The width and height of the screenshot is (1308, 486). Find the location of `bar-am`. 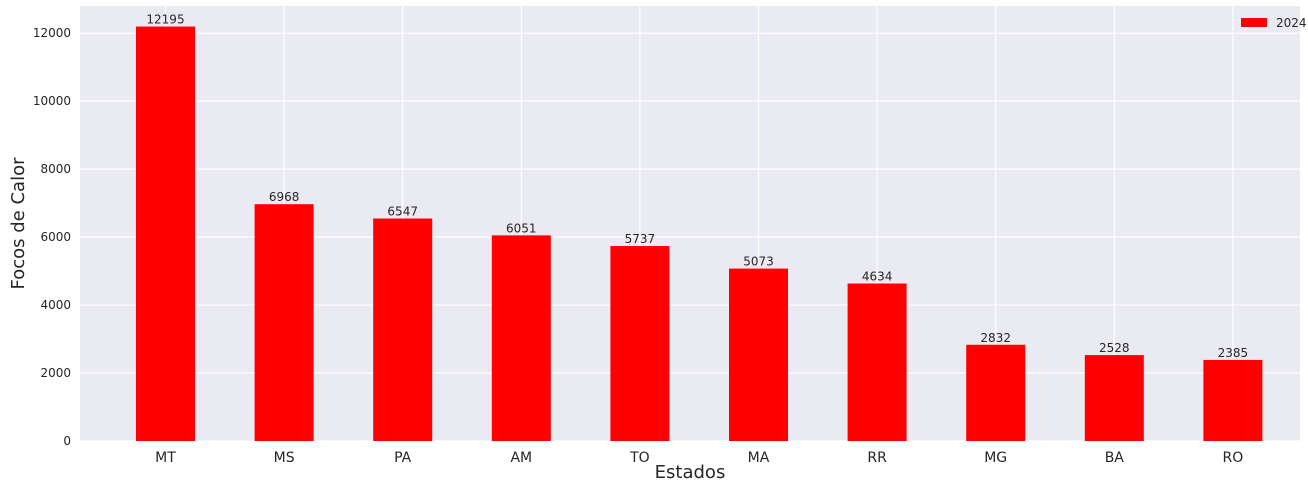

bar-am is located at coordinates (521, 338).